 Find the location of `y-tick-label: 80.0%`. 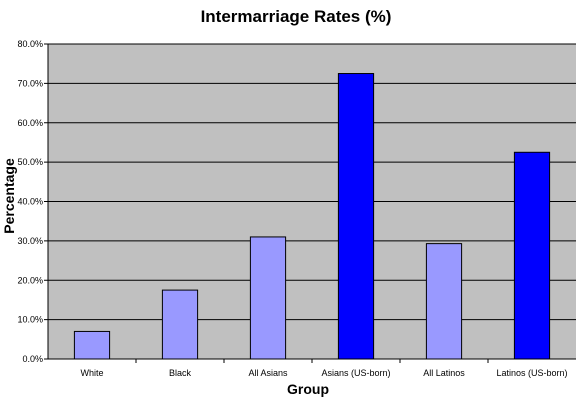

y-tick-label: 80.0% is located at coordinates (30, 44).